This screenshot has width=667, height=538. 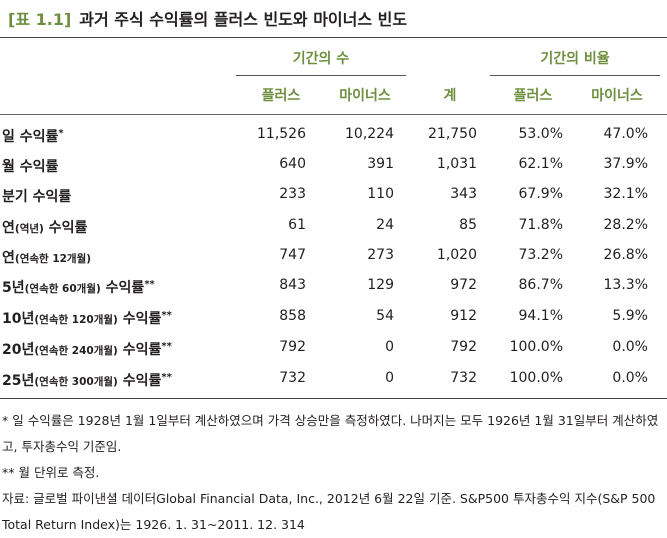 What do you see at coordinates (321, 75) in the screenshot?
I see `group-underline-count` at bounding box center [321, 75].